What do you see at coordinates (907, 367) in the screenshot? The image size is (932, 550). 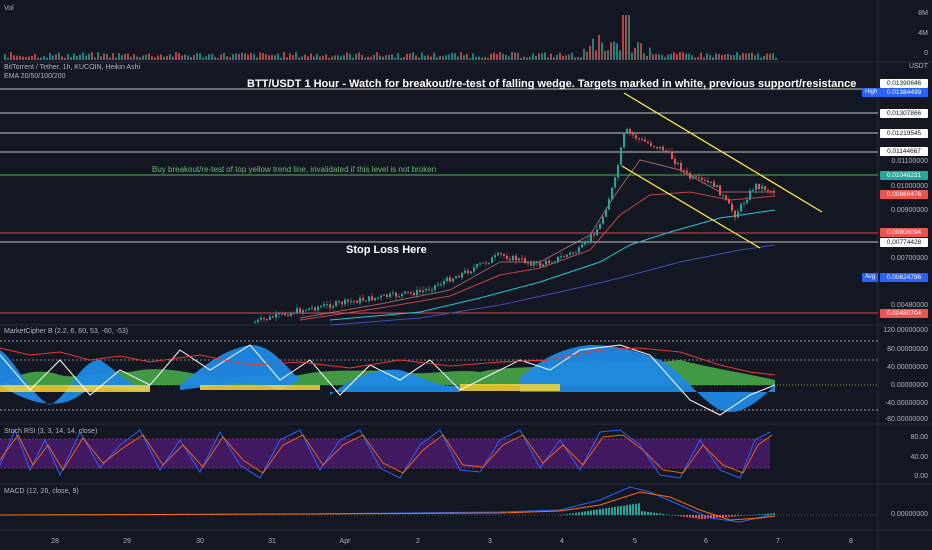 I see `mc-axis-label: 40.00000000` at bounding box center [907, 367].